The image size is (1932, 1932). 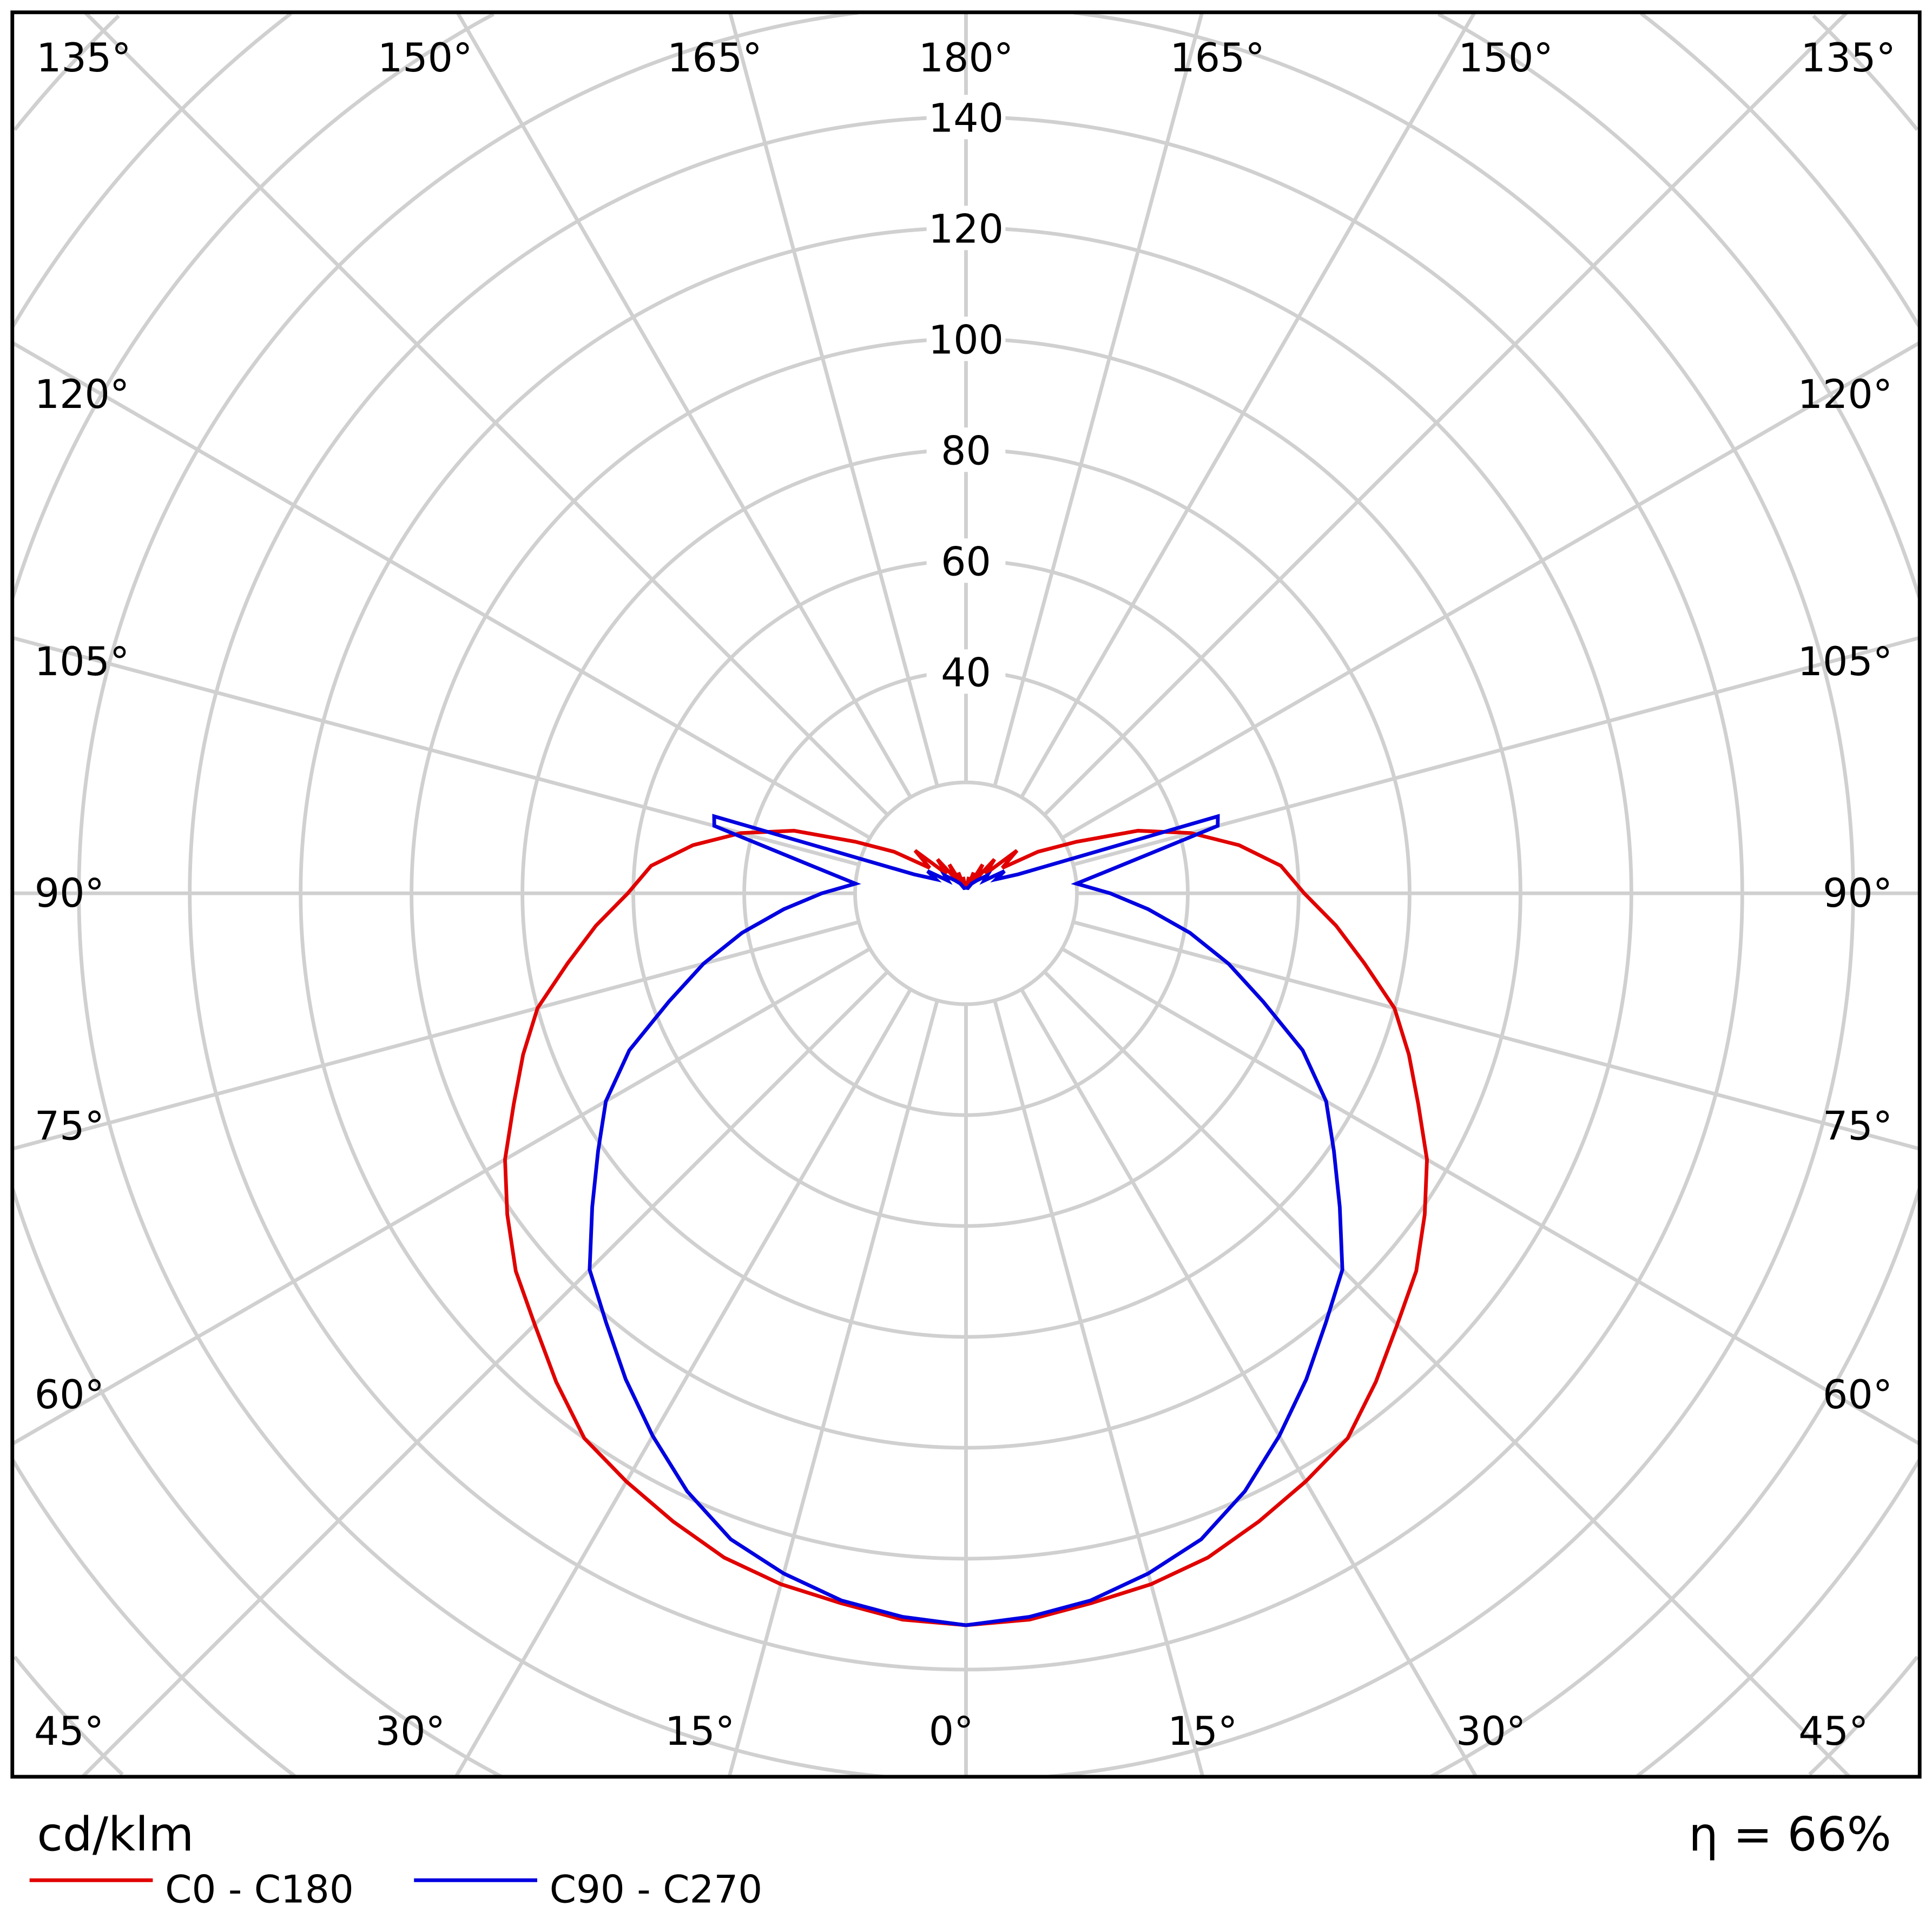 What do you see at coordinates (259, 1889) in the screenshot?
I see `legend-label-c0-c180: C0 - C180` at bounding box center [259, 1889].